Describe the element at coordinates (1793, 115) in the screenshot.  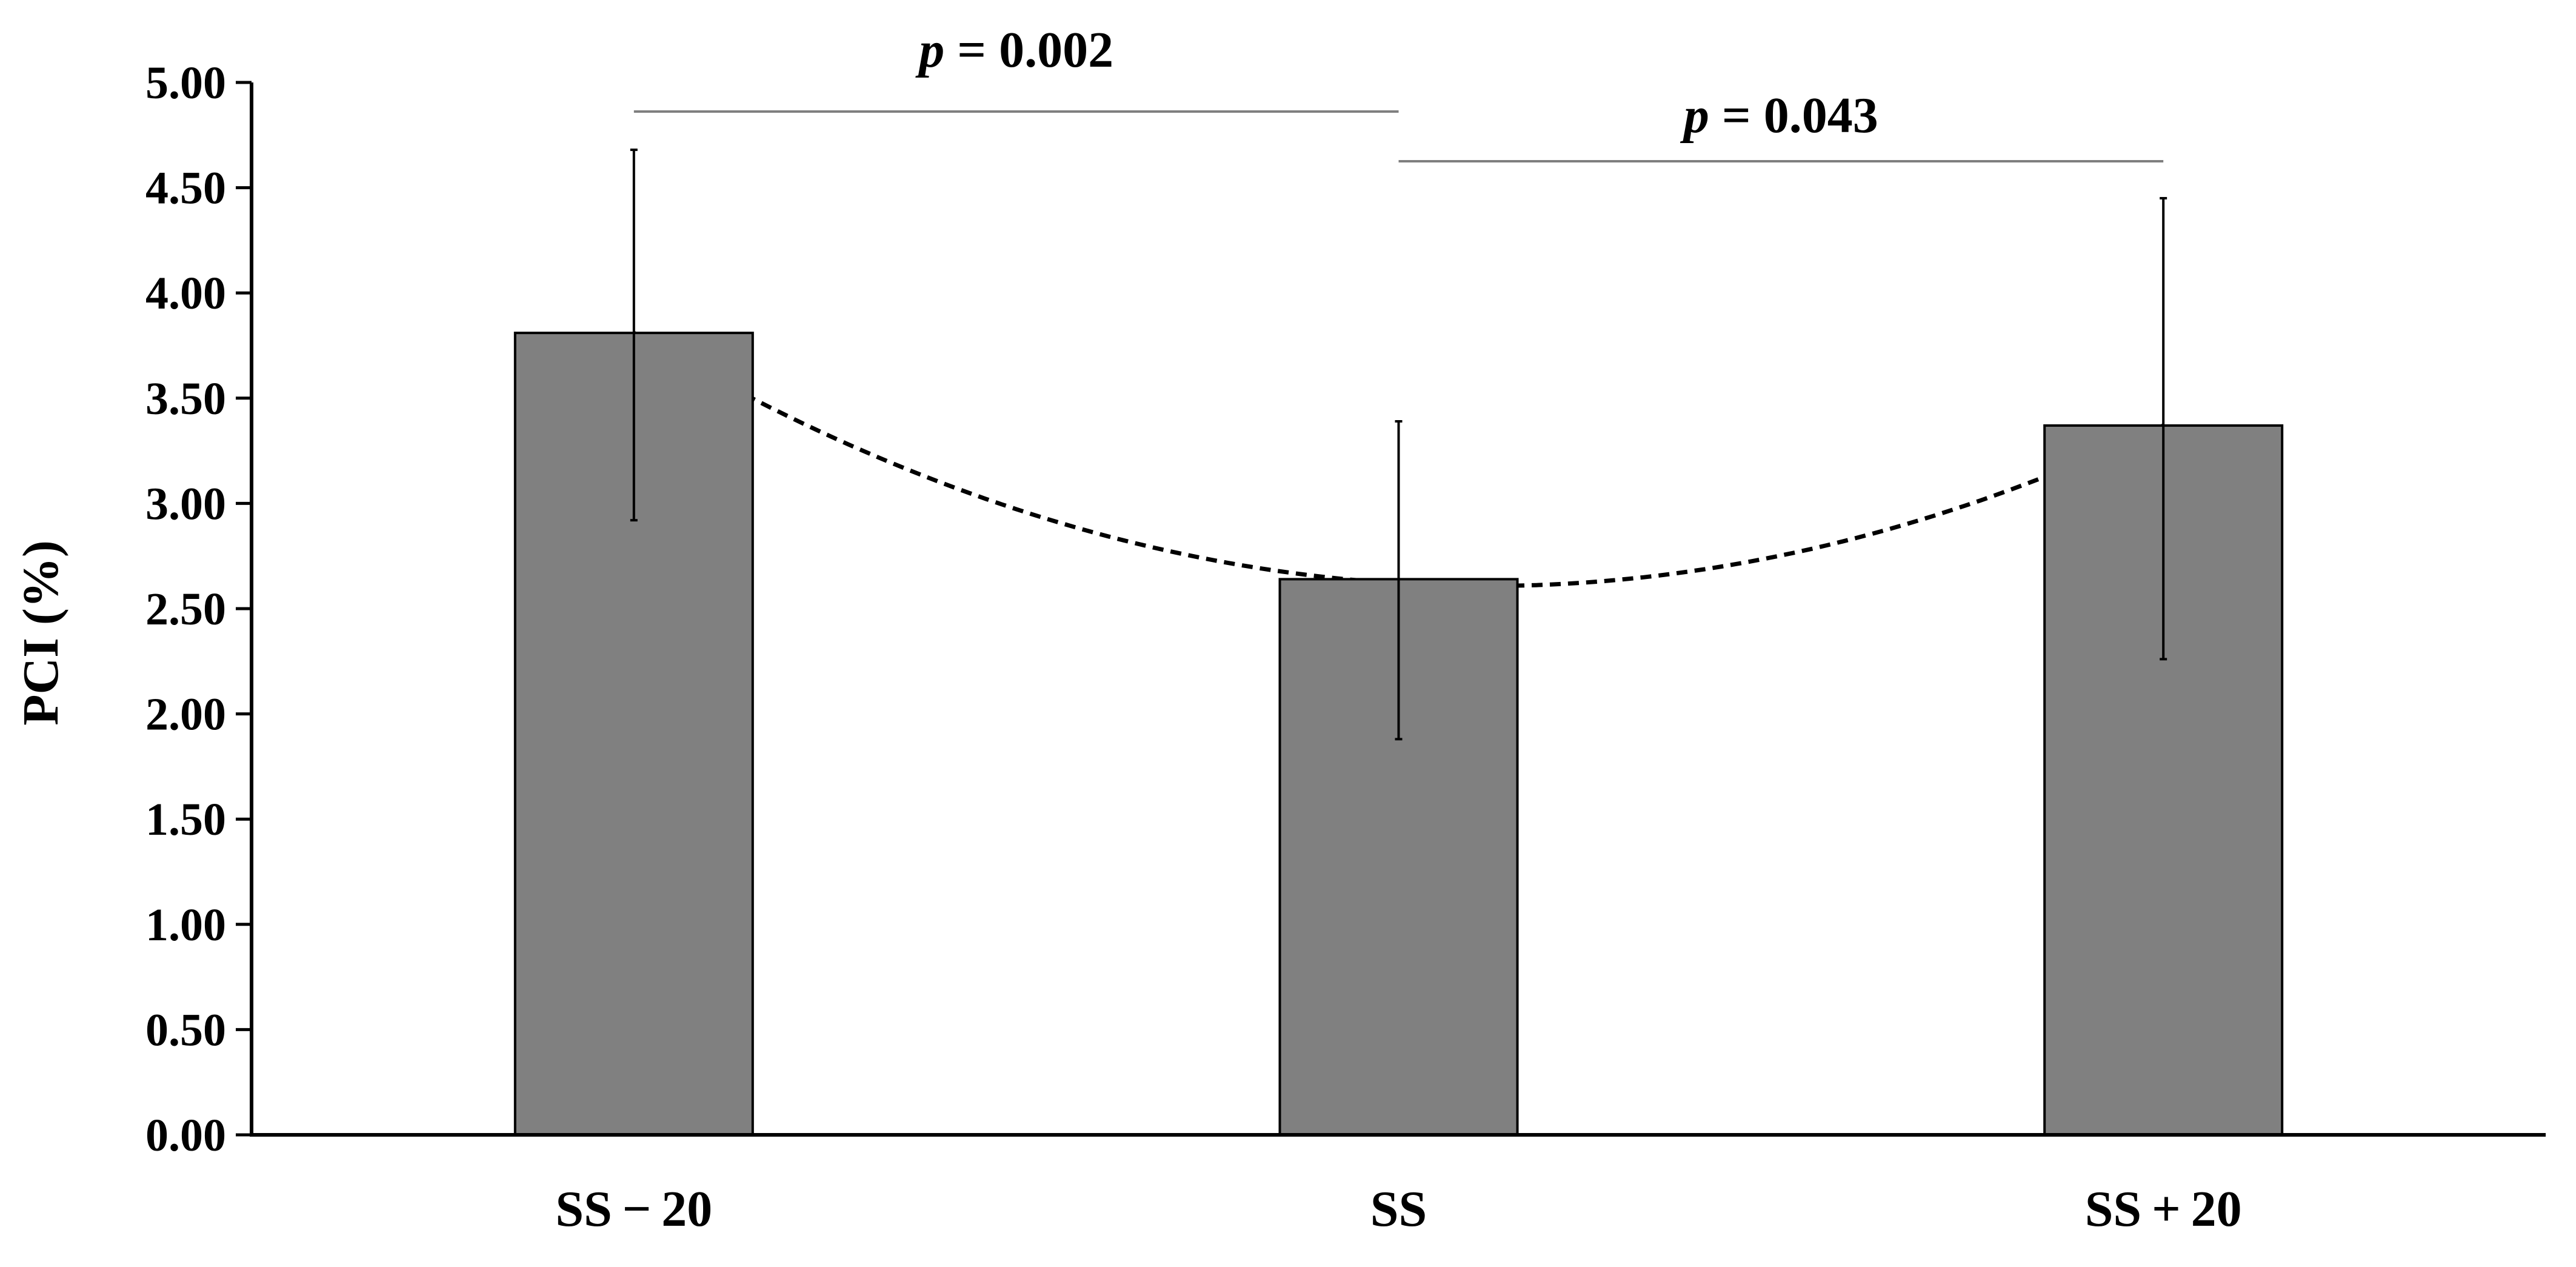
I see `p-value: = 0.043` at that location.